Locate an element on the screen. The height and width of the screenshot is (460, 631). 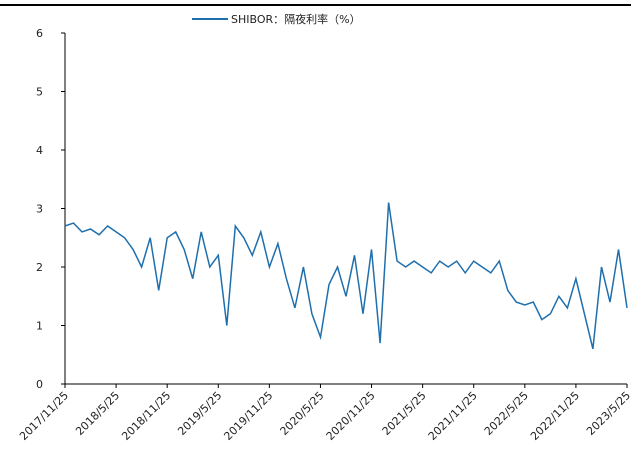
legend-label: SHIBOR：隔夜利率（%） is located at coordinates (296, 19).